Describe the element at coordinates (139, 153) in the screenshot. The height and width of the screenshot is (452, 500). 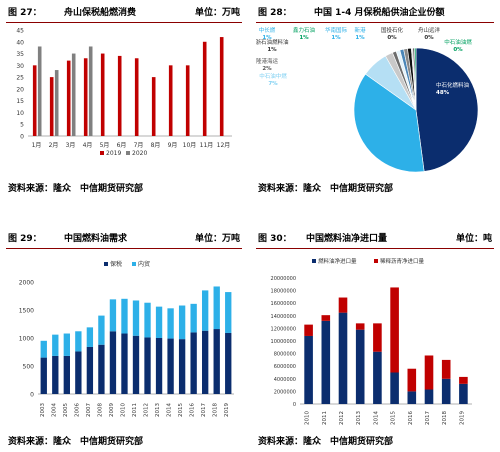
I see `legend-label: 2020` at that location.